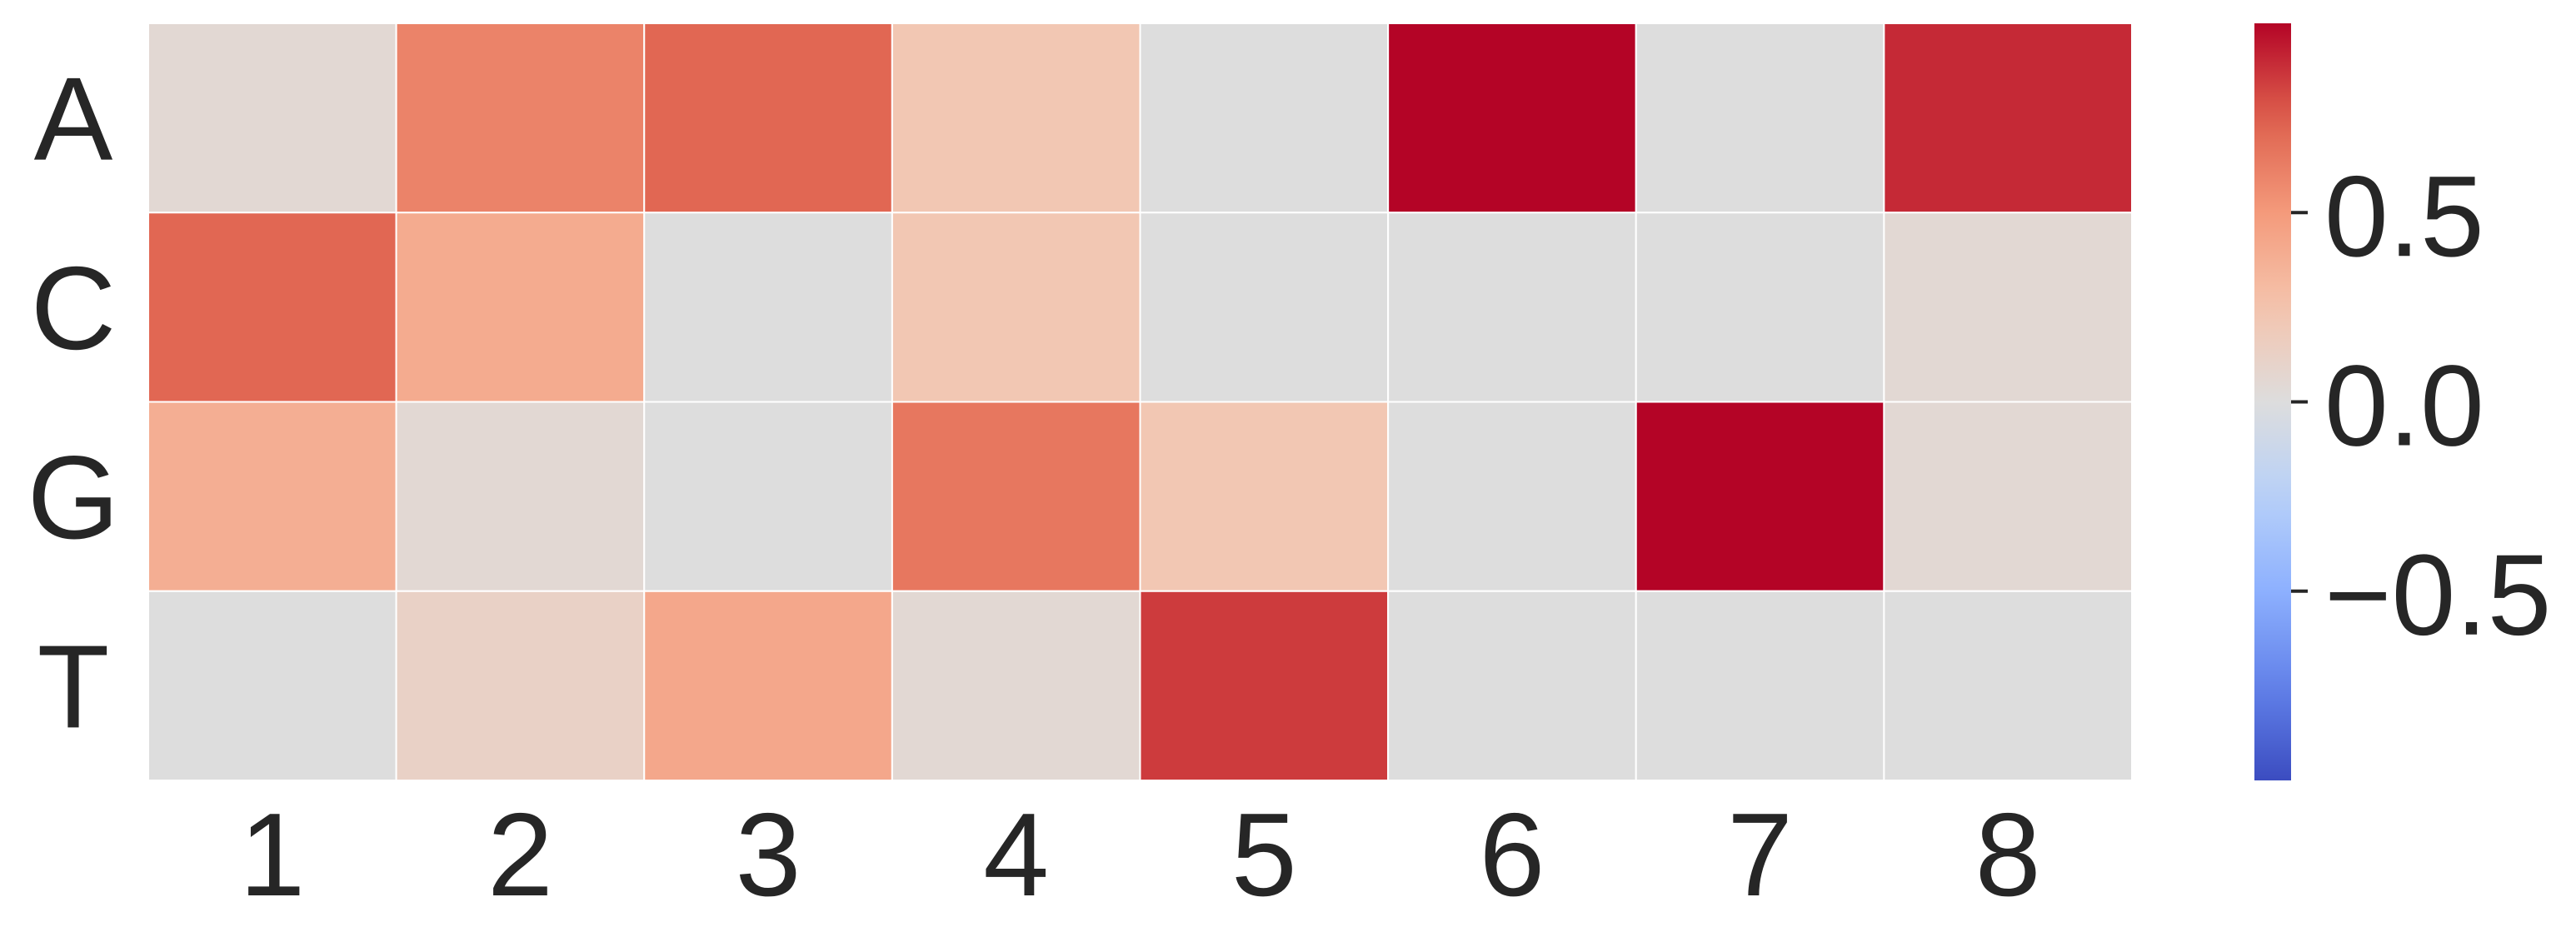 The height and width of the screenshot is (942, 2576). What do you see at coordinates (1760, 855) in the screenshot?
I see `x-tick-label: 7` at bounding box center [1760, 855].